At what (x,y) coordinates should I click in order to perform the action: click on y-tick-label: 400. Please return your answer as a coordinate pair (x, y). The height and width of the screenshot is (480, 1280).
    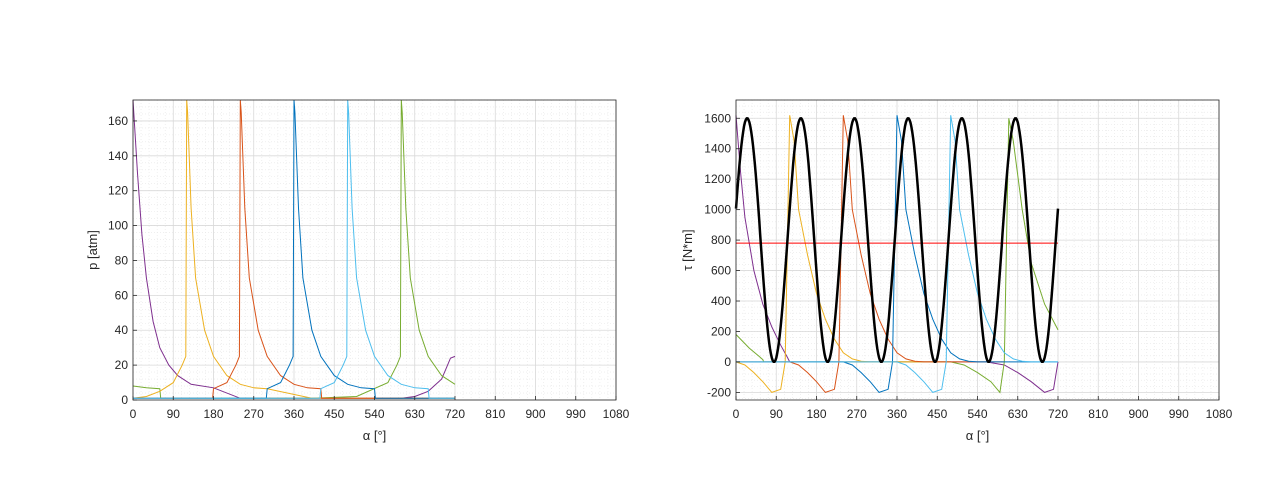
    Looking at the image, I should click on (721, 301).